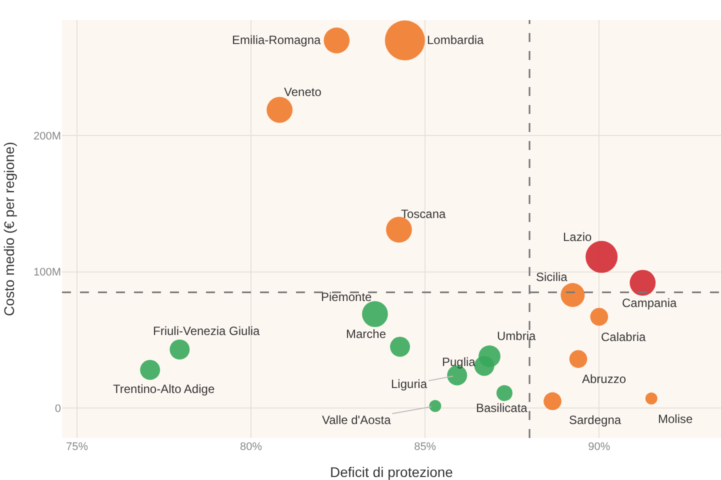 The image size is (721, 480). Describe the element at coordinates (164, 389) in the screenshot. I see `annotation: Trentino-Alto Adige` at that location.